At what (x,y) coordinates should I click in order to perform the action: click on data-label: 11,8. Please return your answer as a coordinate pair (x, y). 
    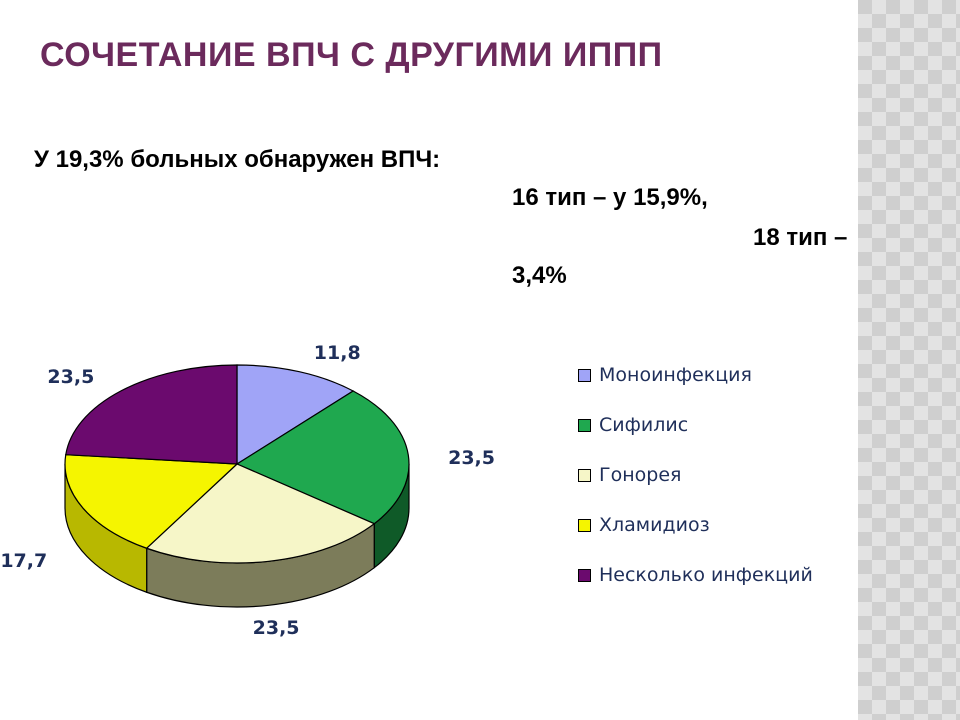
    Looking at the image, I should click on (337, 353).